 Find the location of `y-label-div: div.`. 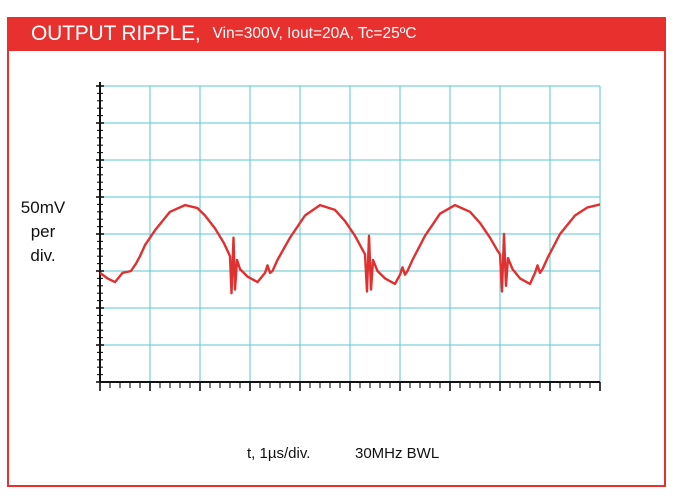

y-label-div: div. is located at coordinates (43, 255).